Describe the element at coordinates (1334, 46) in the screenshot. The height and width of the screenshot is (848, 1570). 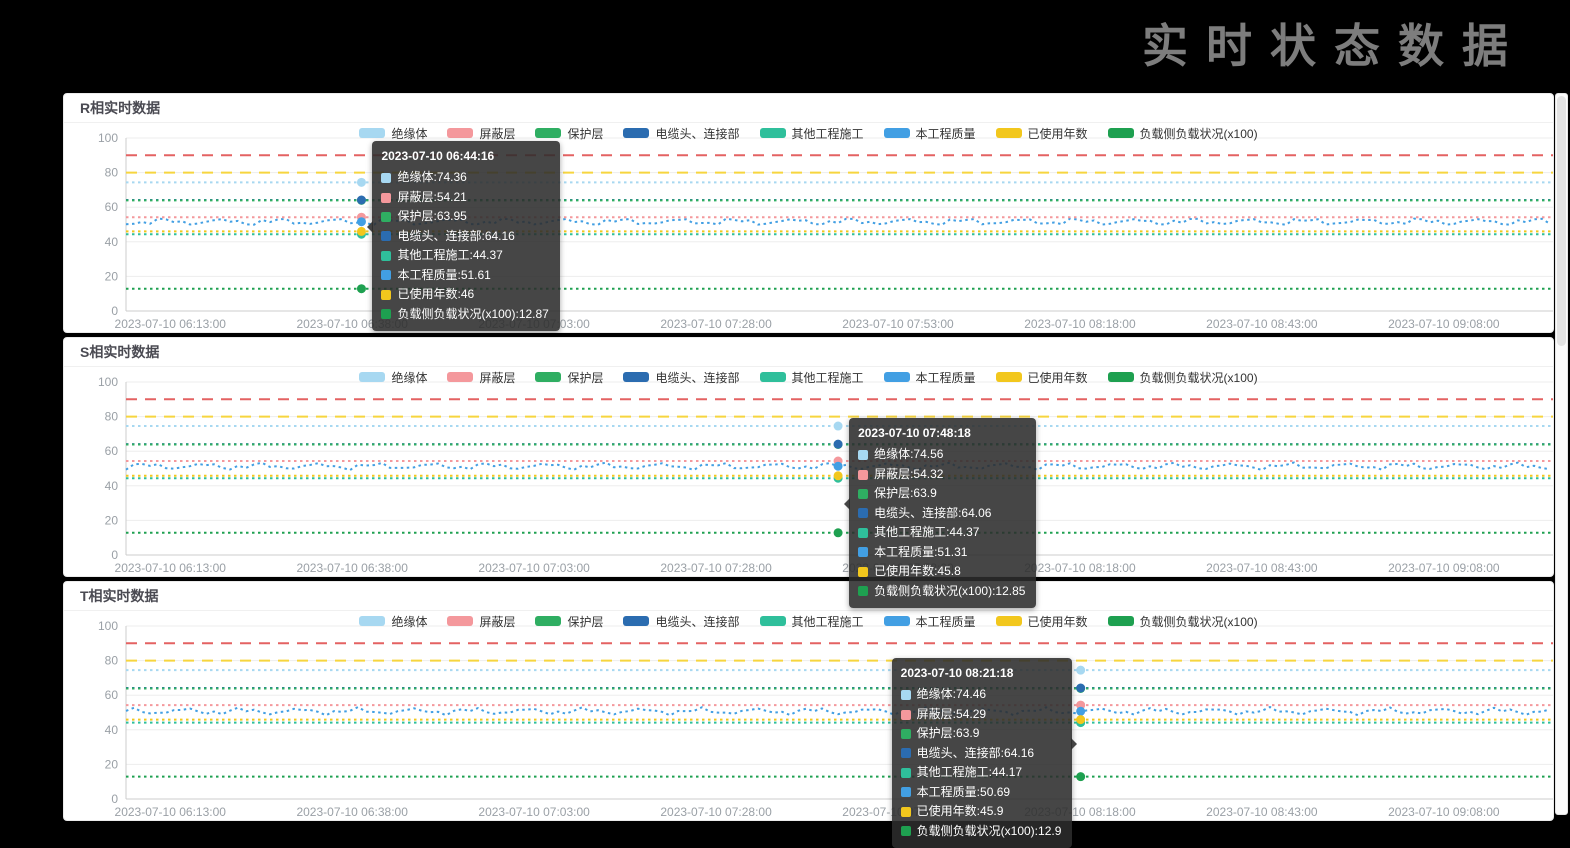
I see `page-title: 实时状态数据` at that location.